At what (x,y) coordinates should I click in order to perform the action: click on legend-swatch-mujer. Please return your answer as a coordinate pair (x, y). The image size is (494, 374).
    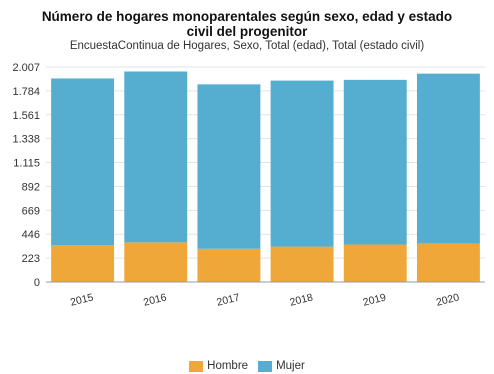
    Looking at the image, I should click on (265, 366).